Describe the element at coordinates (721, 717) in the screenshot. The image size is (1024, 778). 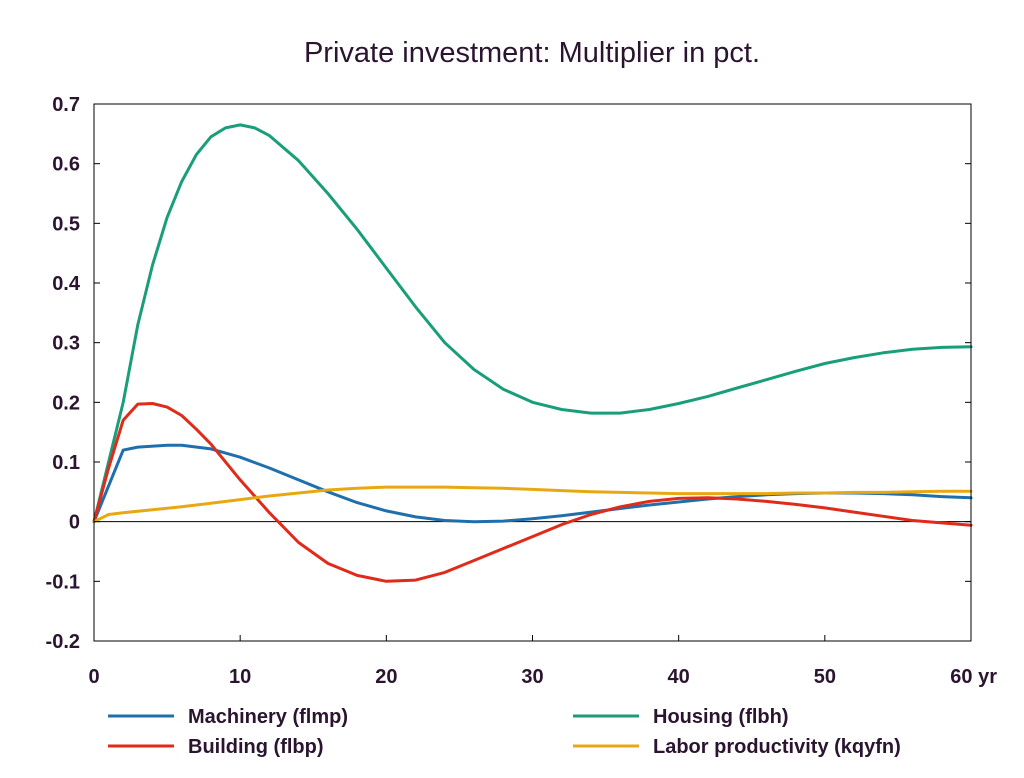
I see `legend-label-1: Housing (flbh)` at that location.